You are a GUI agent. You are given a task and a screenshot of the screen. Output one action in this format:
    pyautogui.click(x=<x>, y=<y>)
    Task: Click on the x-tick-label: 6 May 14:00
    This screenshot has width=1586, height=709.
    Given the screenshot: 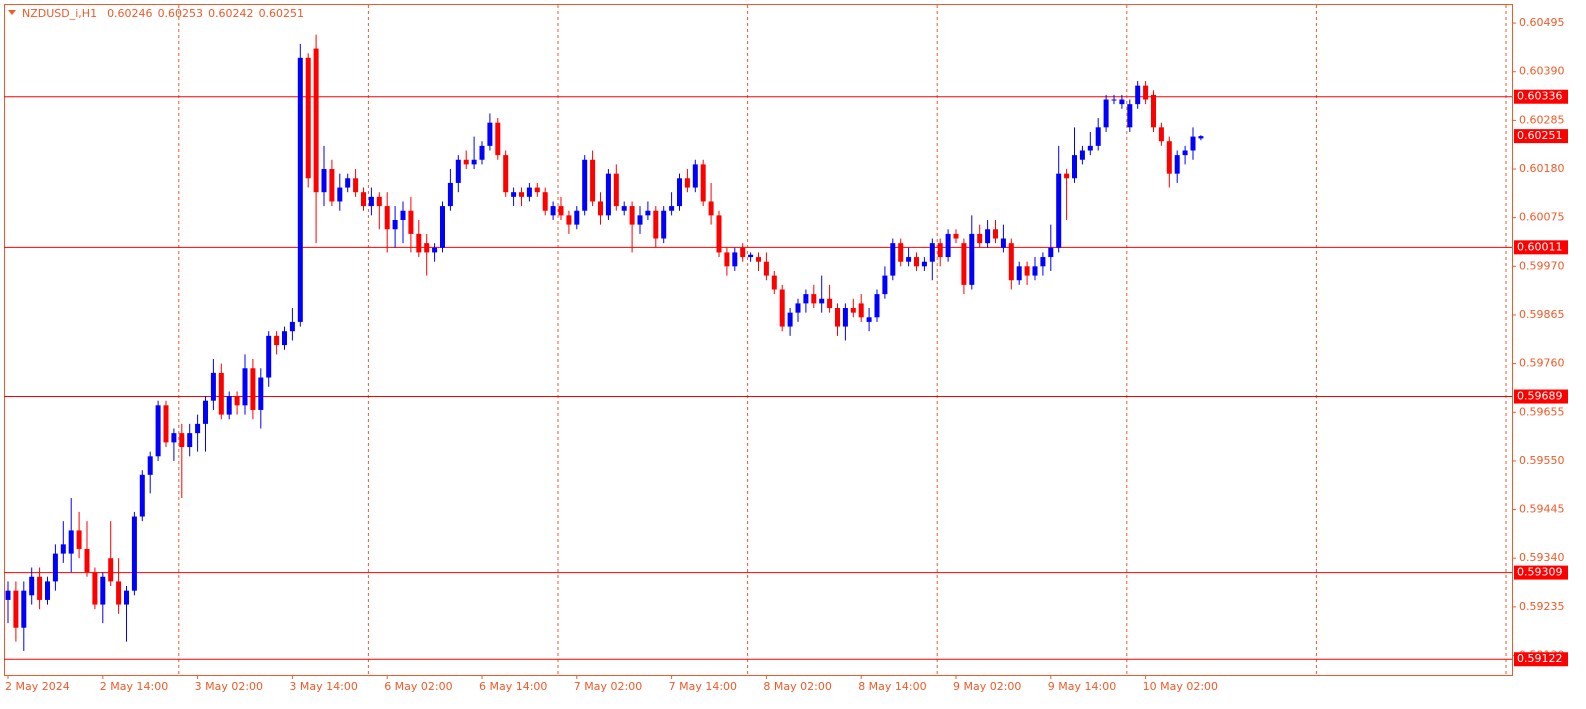 What is the action you would take?
    pyautogui.click(x=513, y=686)
    